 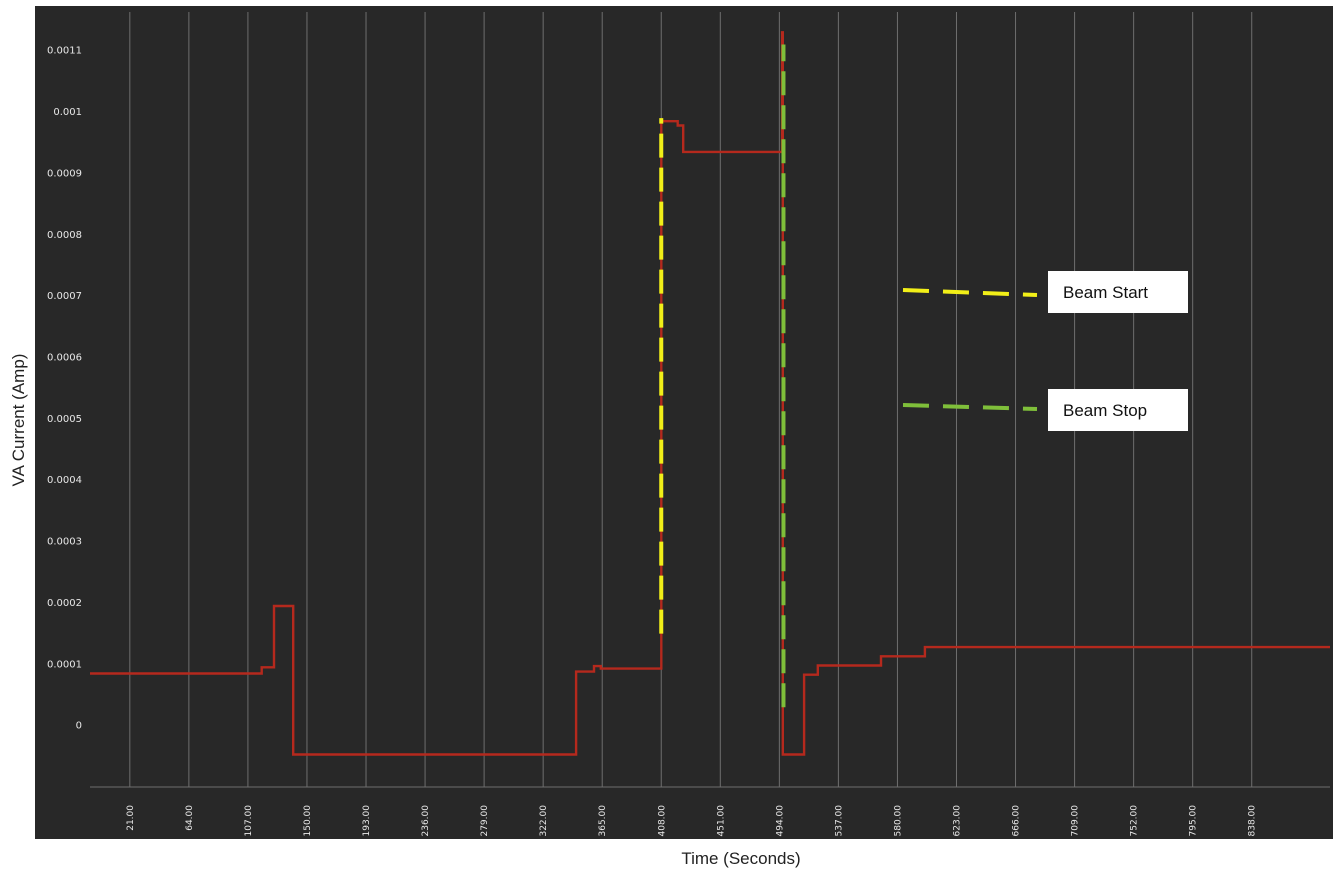 What do you see at coordinates (721, 821) in the screenshot?
I see `x-tick-label: 451.00` at bounding box center [721, 821].